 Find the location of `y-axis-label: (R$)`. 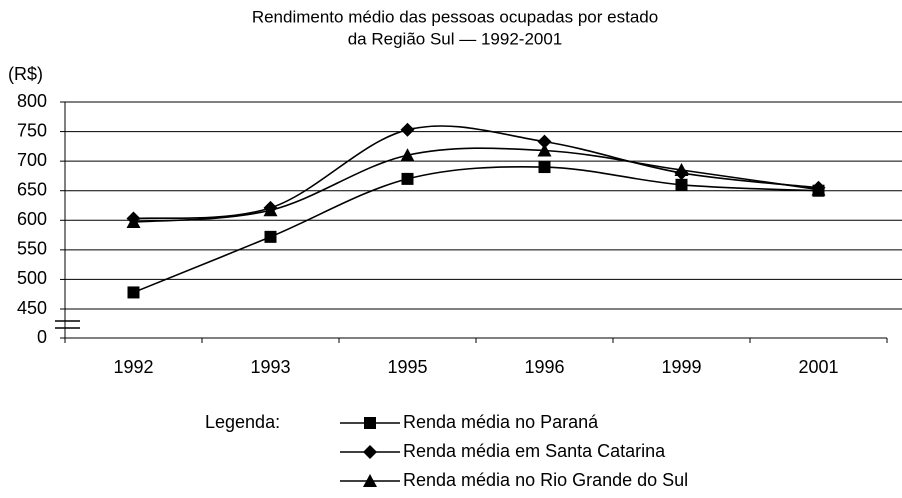

y-axis-label: (R$) is located at coordinates (25, 74).